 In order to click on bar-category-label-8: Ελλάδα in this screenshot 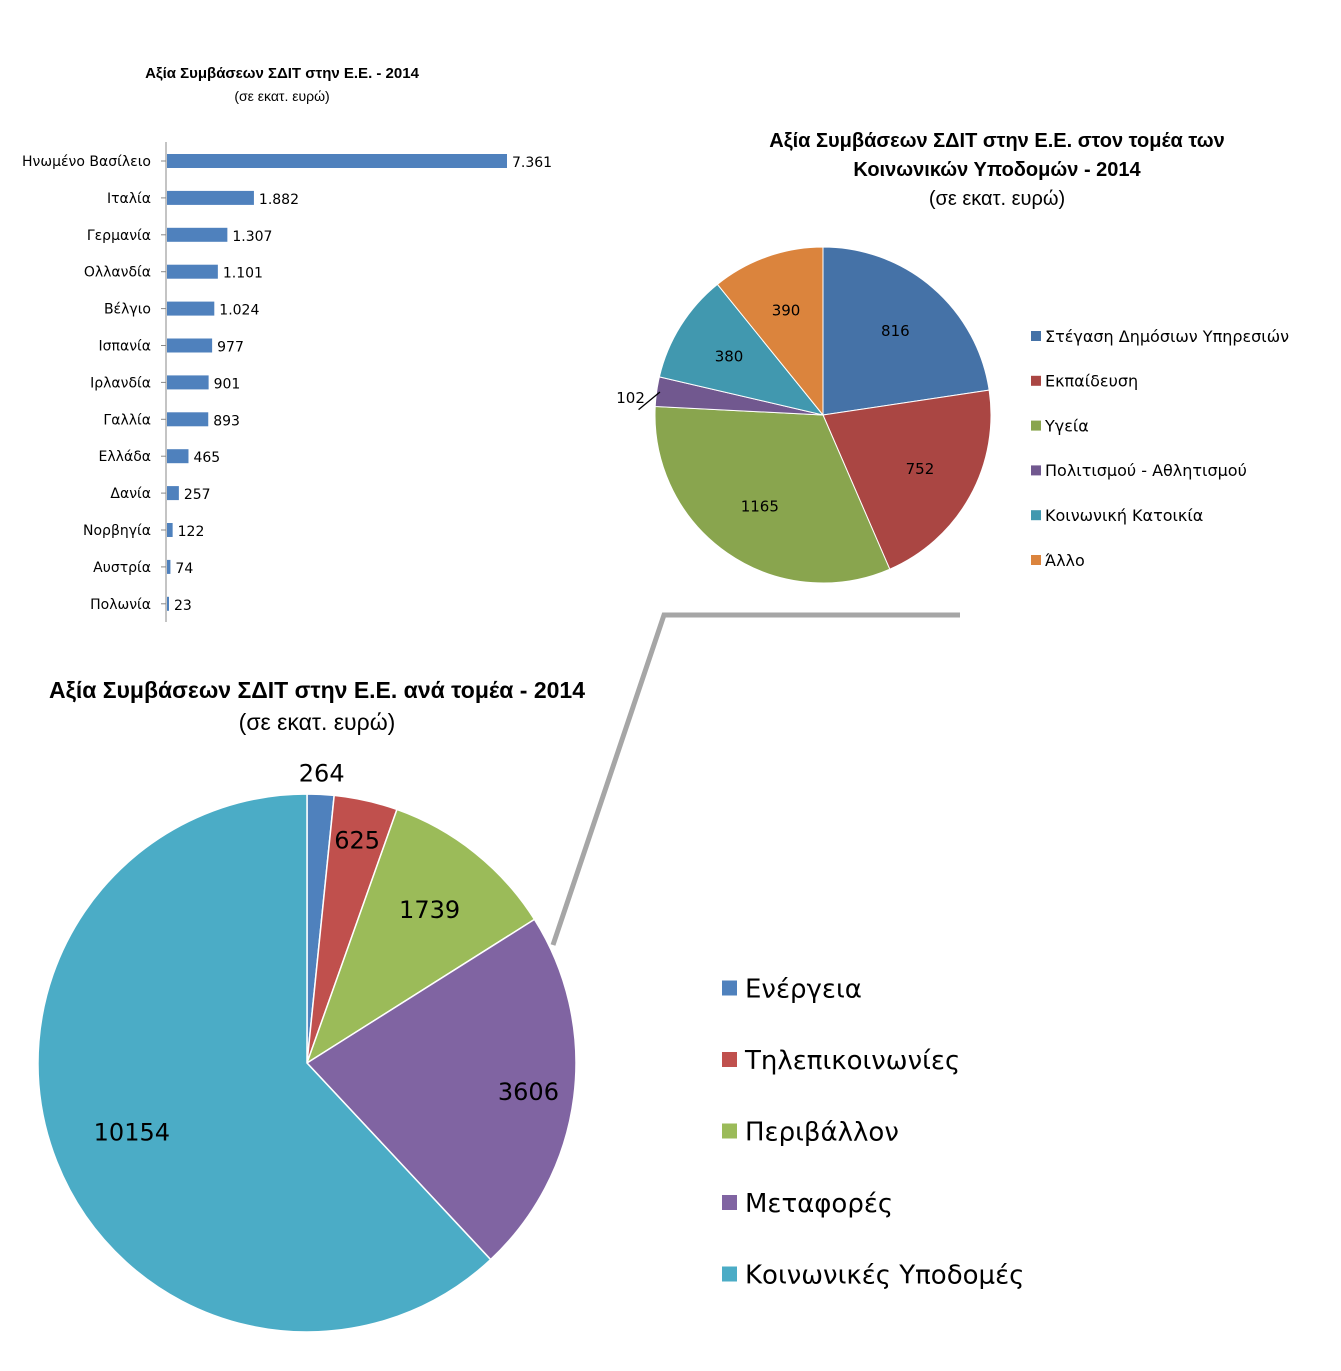, I will do `click(125, 457)`.